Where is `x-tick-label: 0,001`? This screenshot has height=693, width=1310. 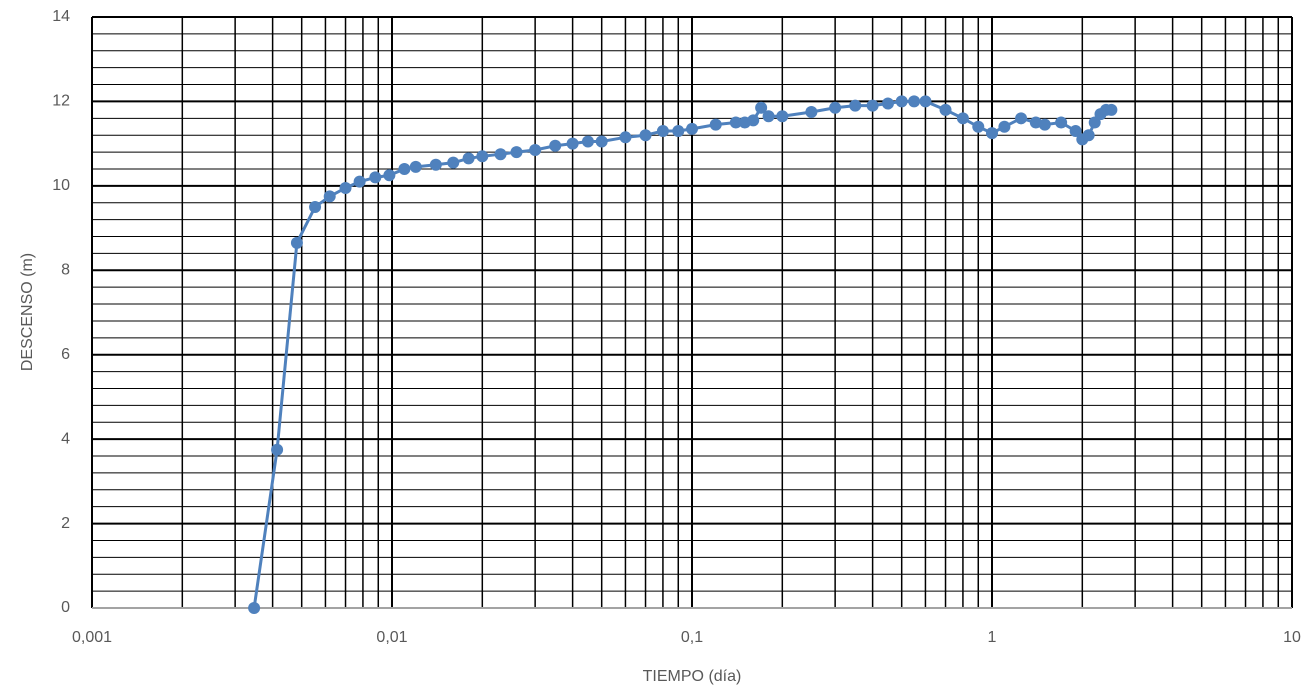
x-tick-label: 0,001 is located at coordinates (92, 637).